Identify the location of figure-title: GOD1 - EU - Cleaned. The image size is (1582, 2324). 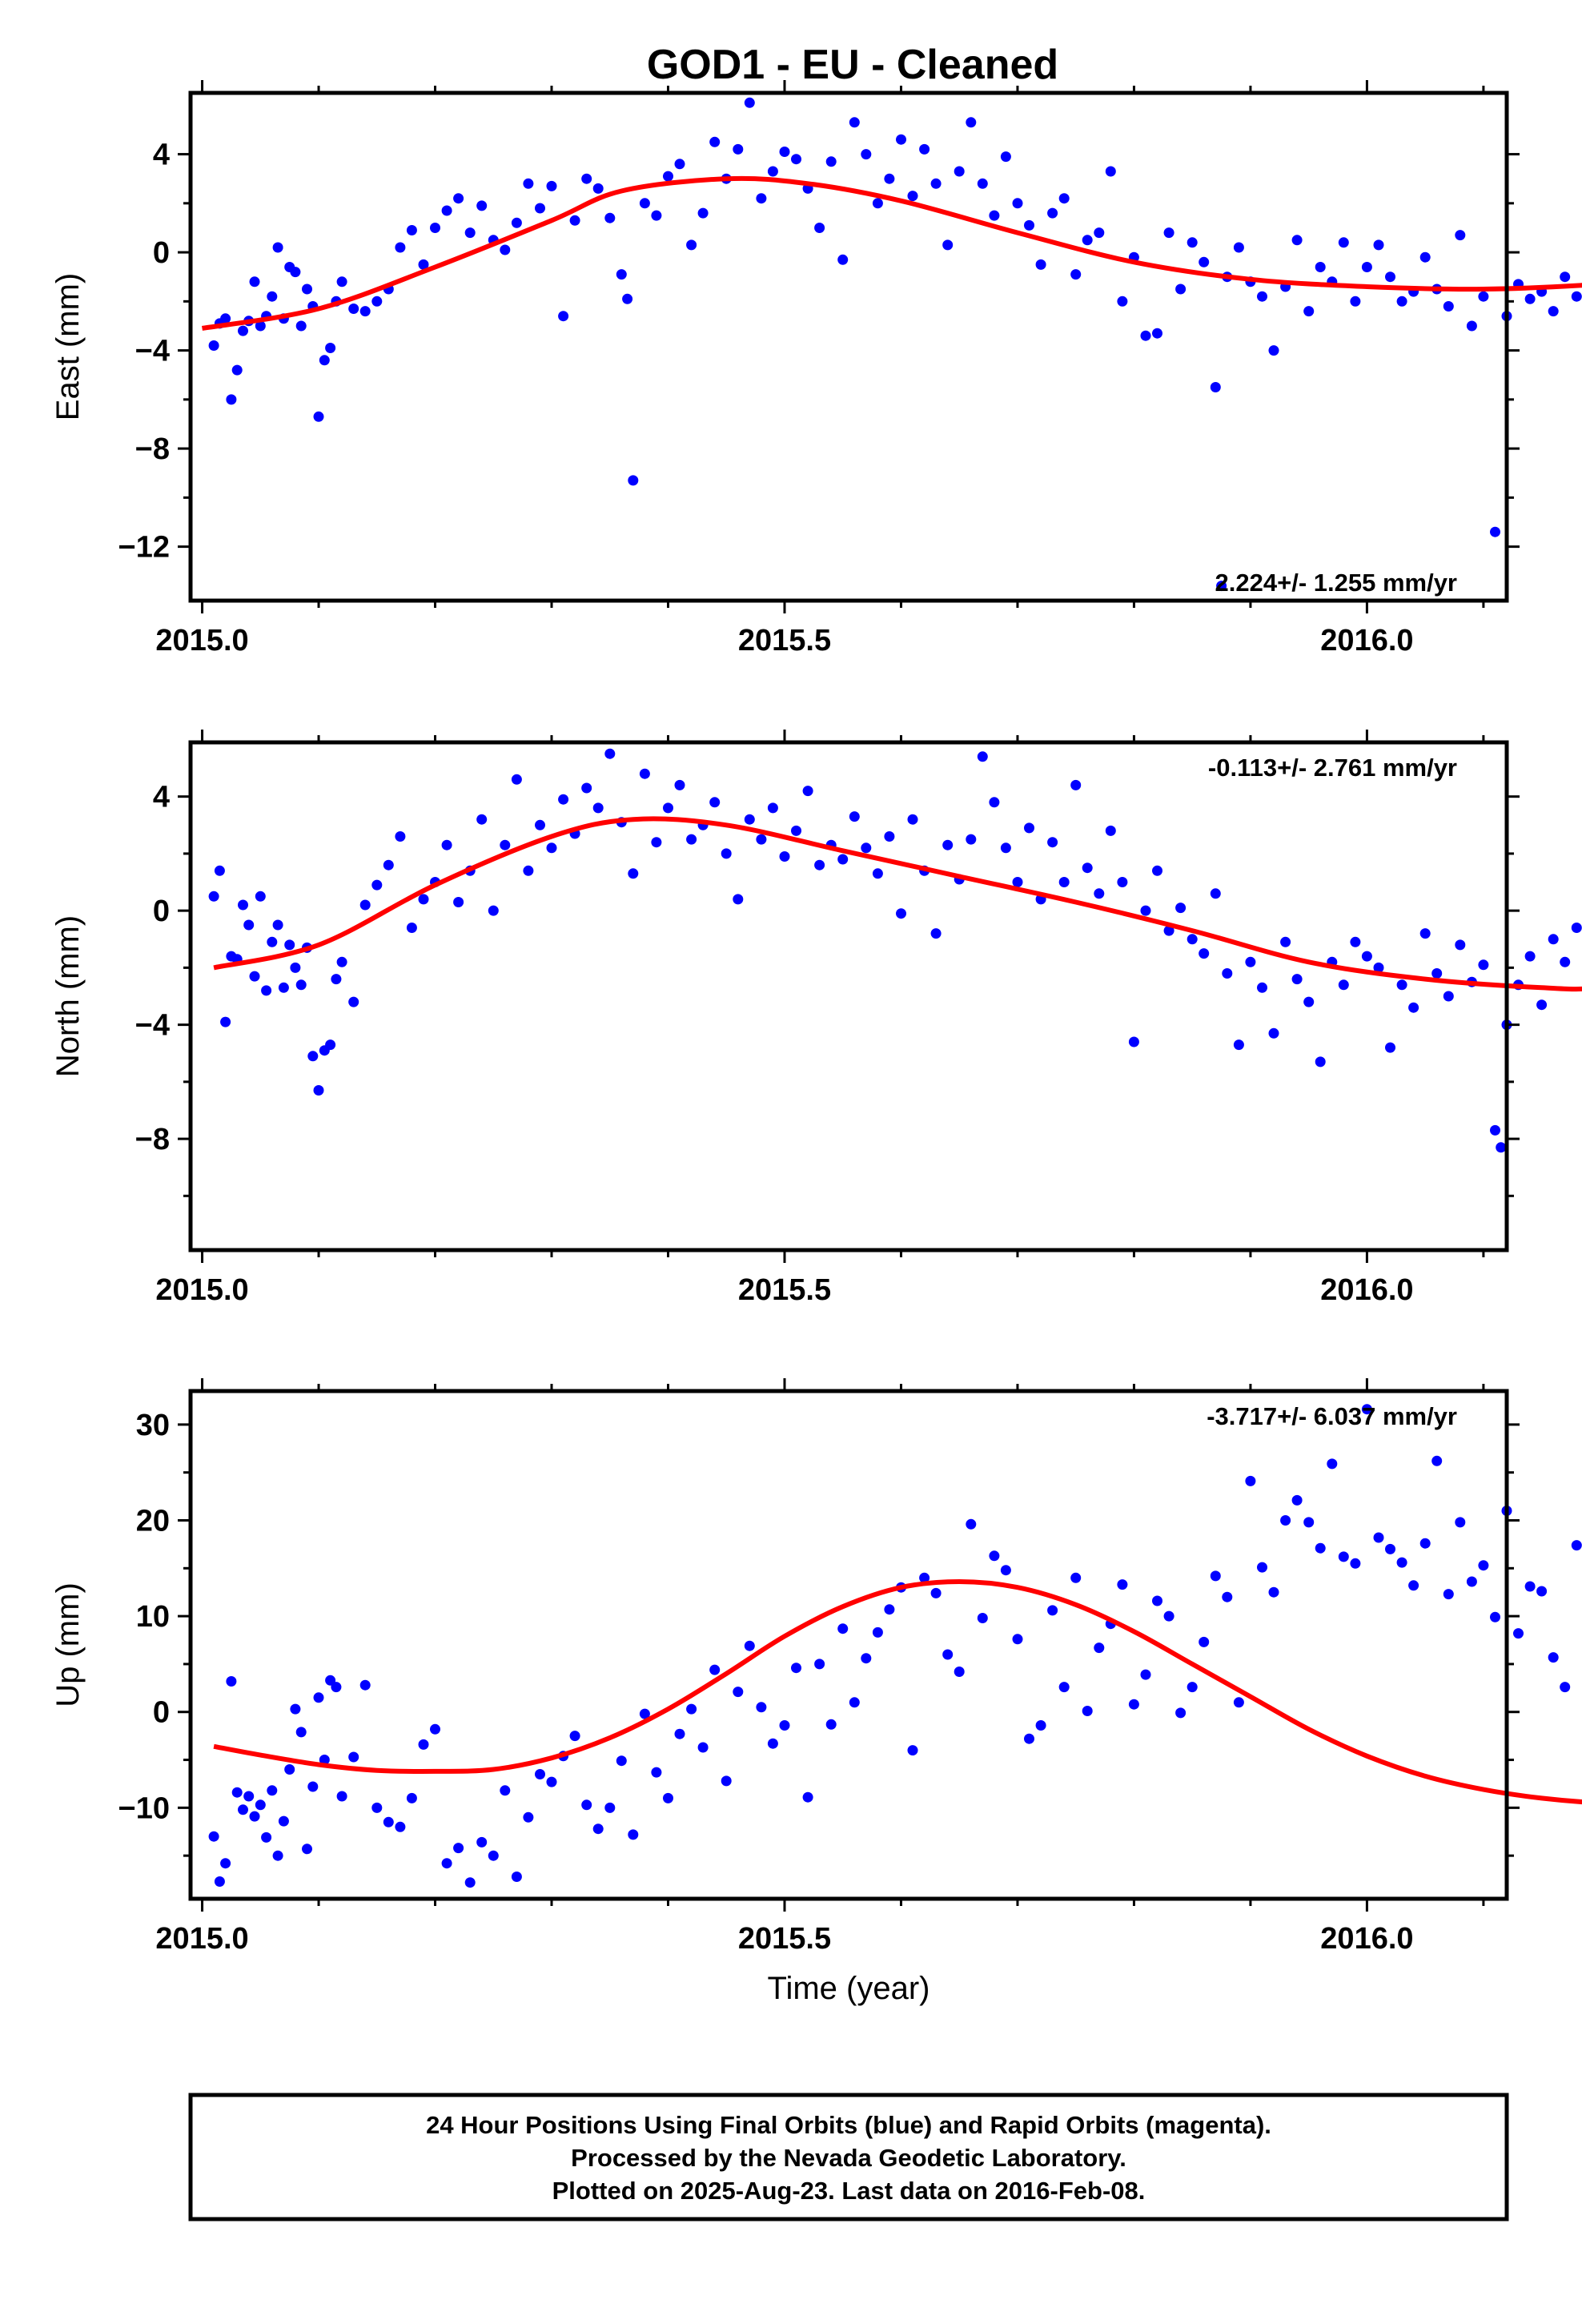
(852, 65).